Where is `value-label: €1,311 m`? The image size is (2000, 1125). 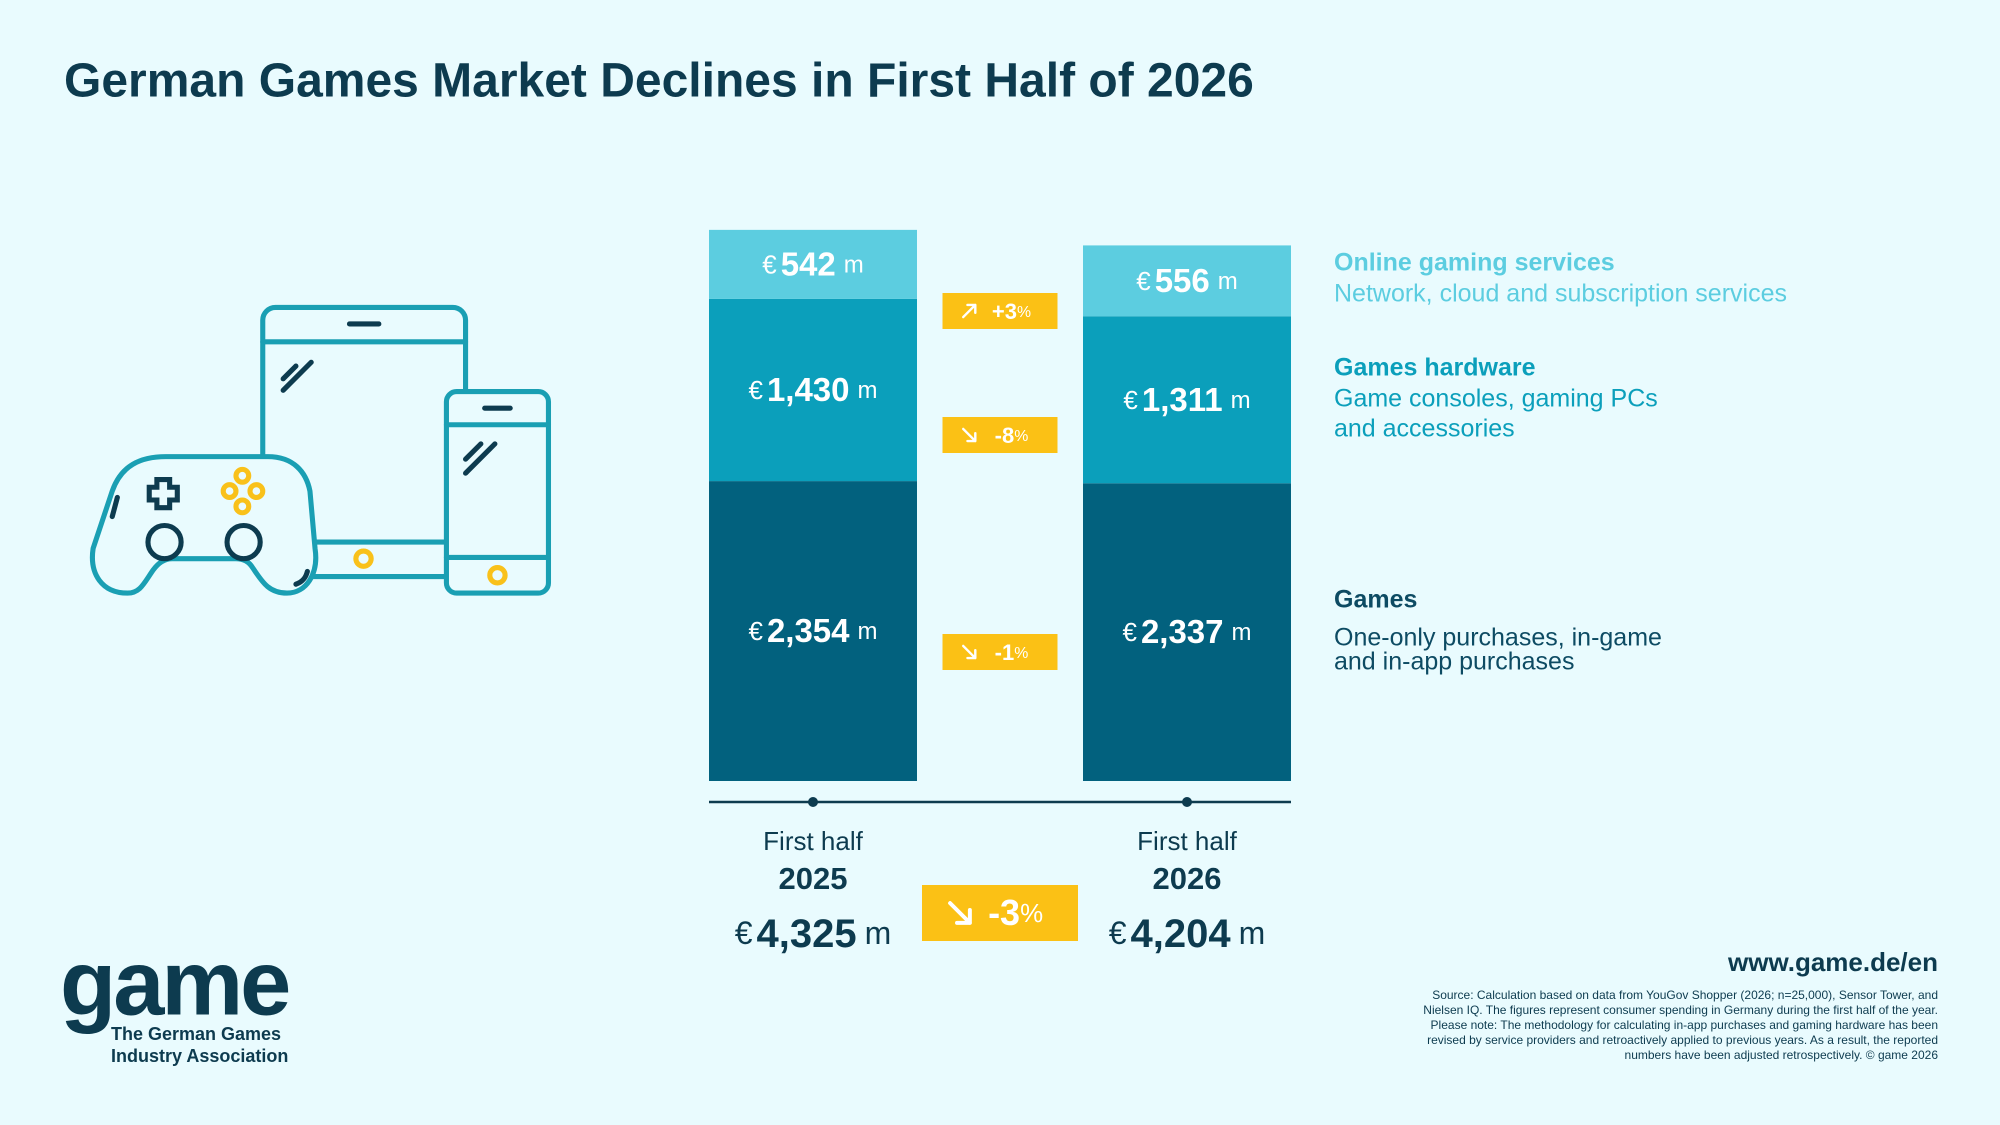
value-label: €1,311 m is located at coordinates (1186, 398).